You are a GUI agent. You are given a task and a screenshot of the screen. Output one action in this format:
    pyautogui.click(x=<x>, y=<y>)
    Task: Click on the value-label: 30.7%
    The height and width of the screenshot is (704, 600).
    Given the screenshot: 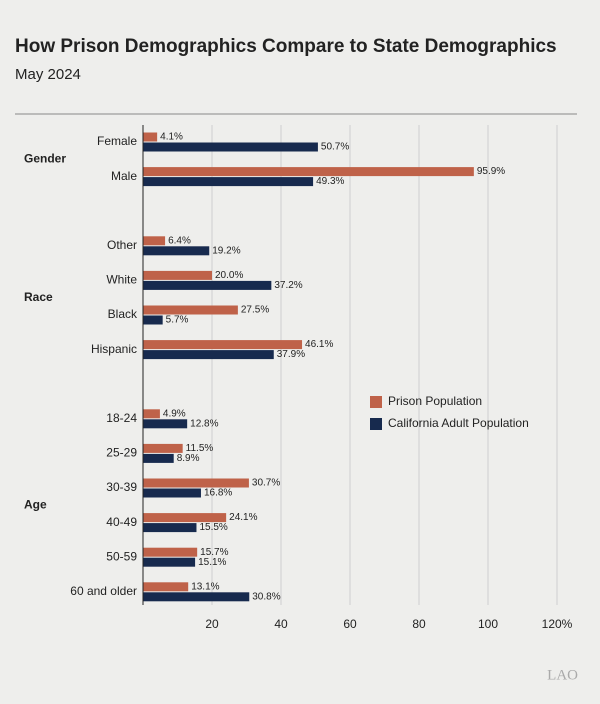 What is the action you would take?
    pyautogui.click(x=266, y=483)
    